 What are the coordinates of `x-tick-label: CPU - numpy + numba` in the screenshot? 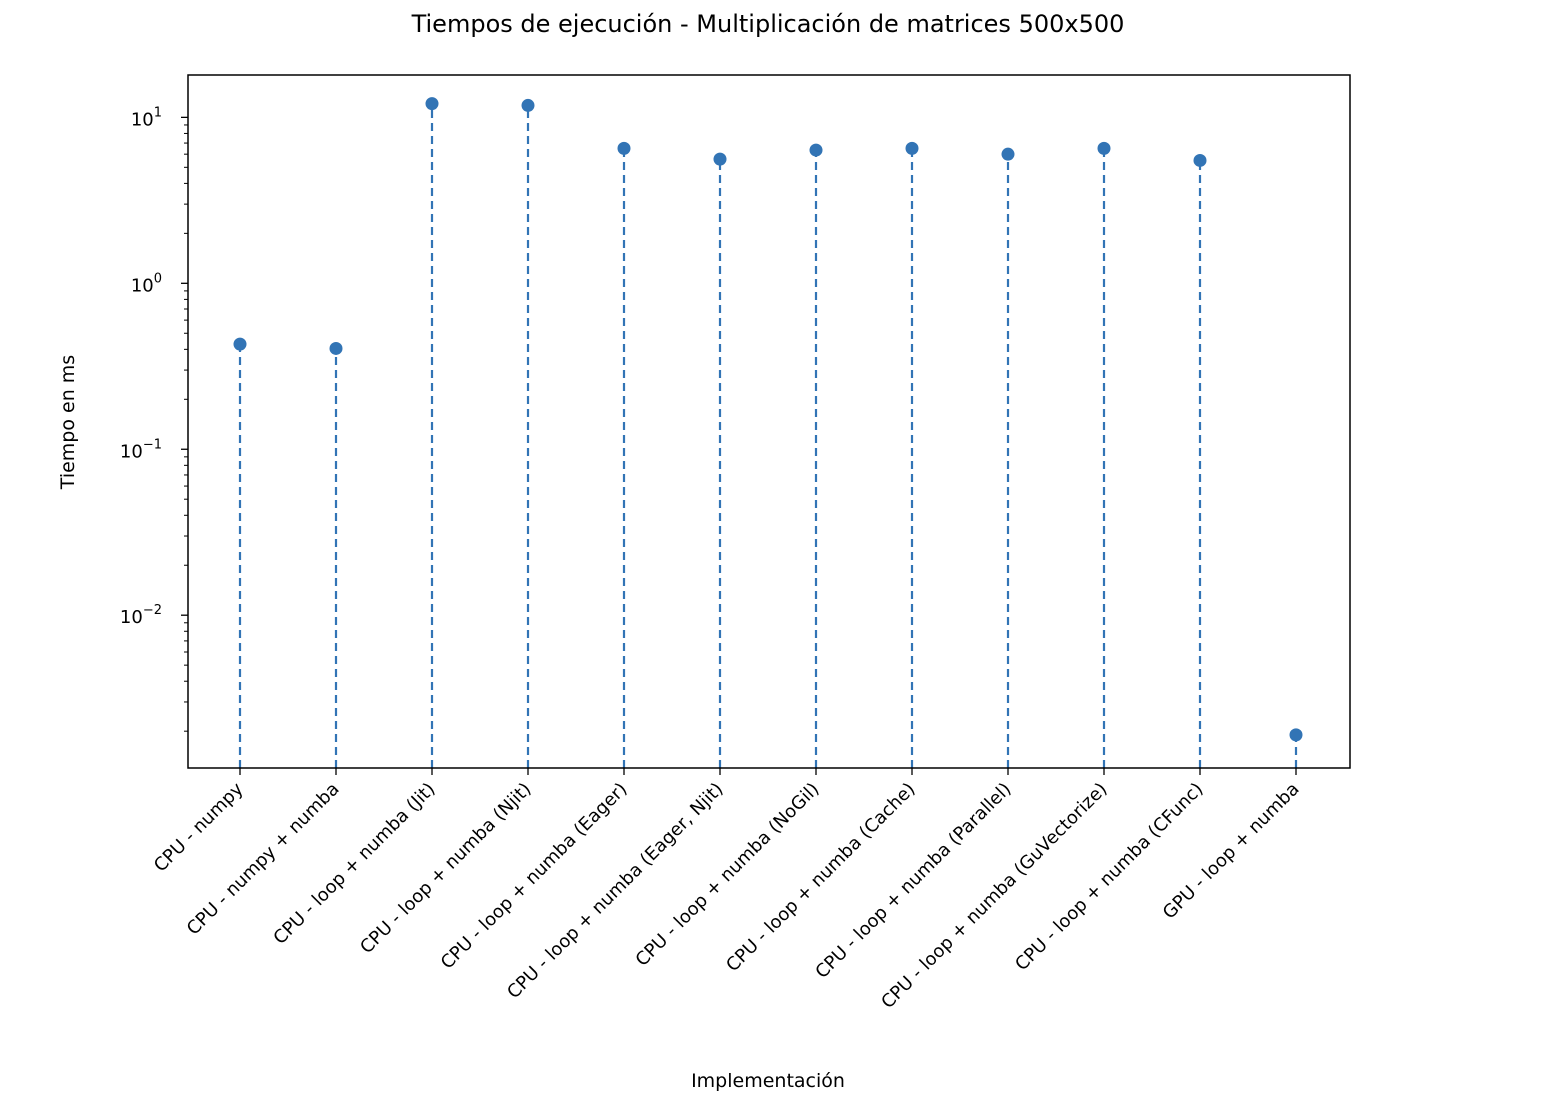 It's located at (263, 859).